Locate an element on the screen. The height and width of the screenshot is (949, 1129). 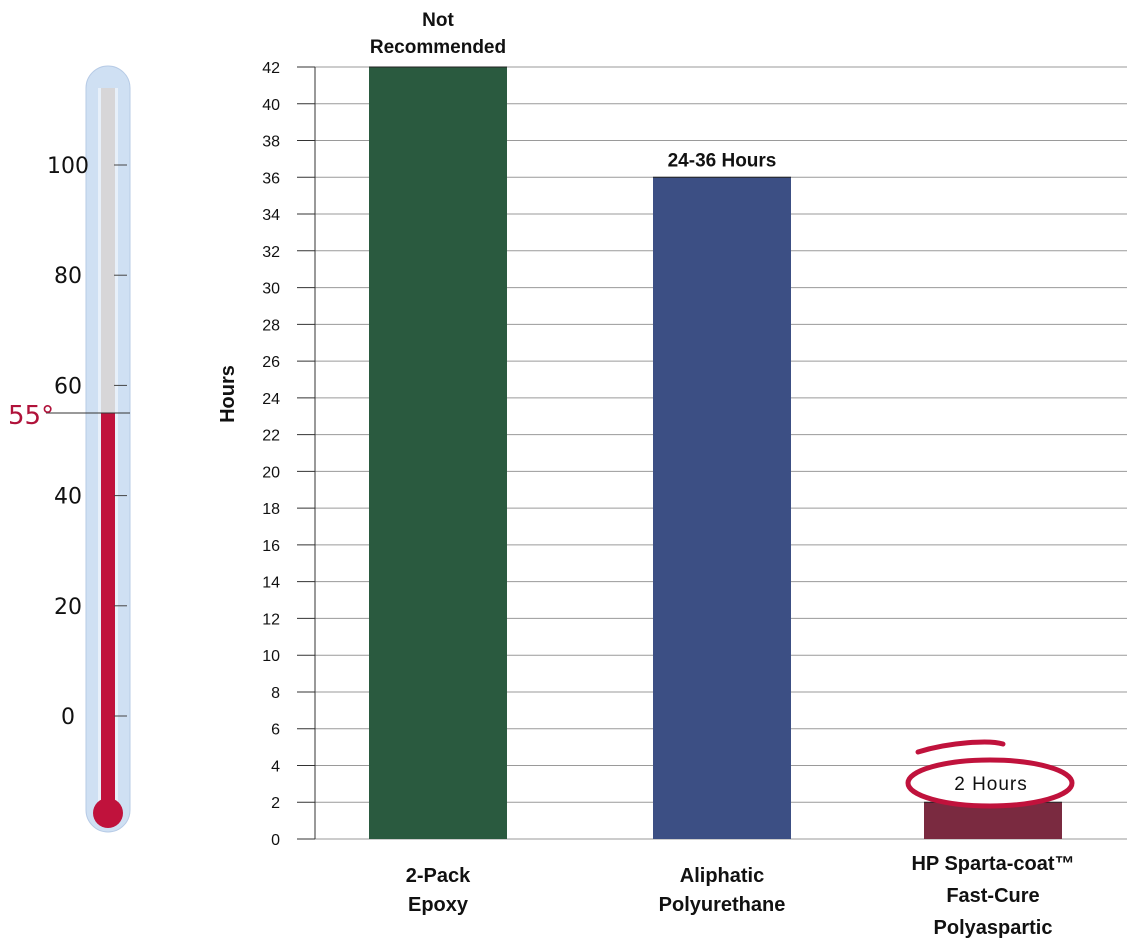
y-tick-label: 36 is located at coordinates (271, 178).